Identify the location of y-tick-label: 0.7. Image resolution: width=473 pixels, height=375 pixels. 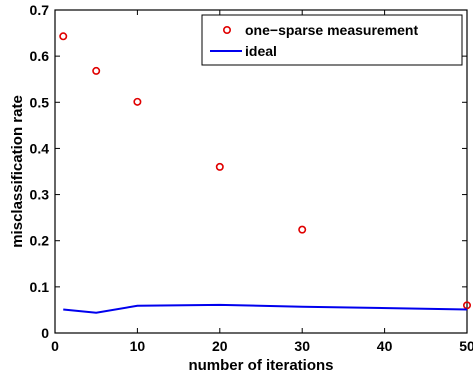
(40, 10).